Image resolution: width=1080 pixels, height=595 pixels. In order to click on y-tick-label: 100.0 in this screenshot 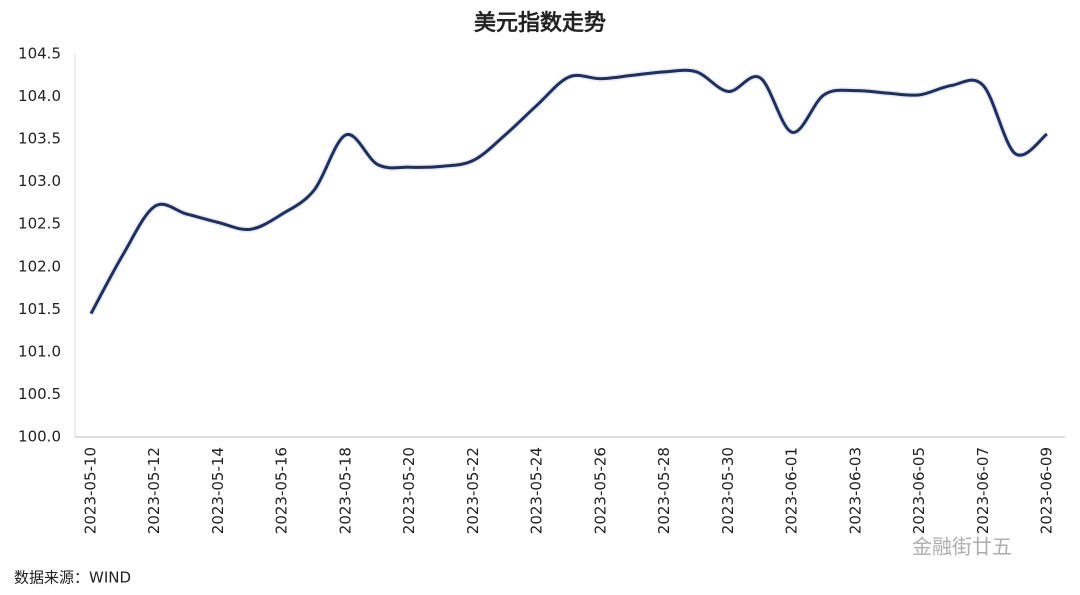, I will do `click(39, 437)`.